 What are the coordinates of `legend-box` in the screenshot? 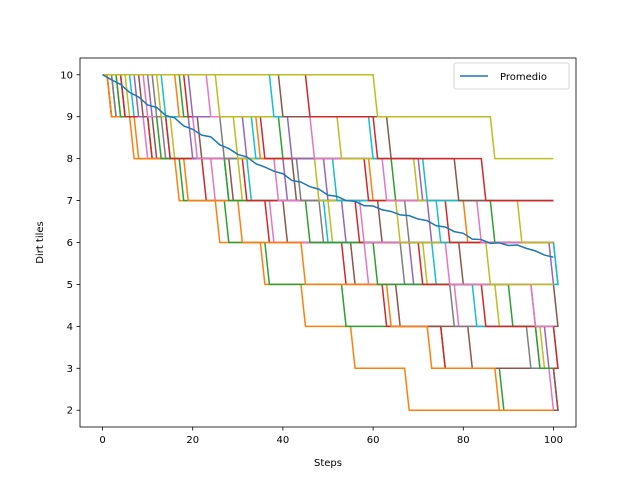 It's located at (511, 76).